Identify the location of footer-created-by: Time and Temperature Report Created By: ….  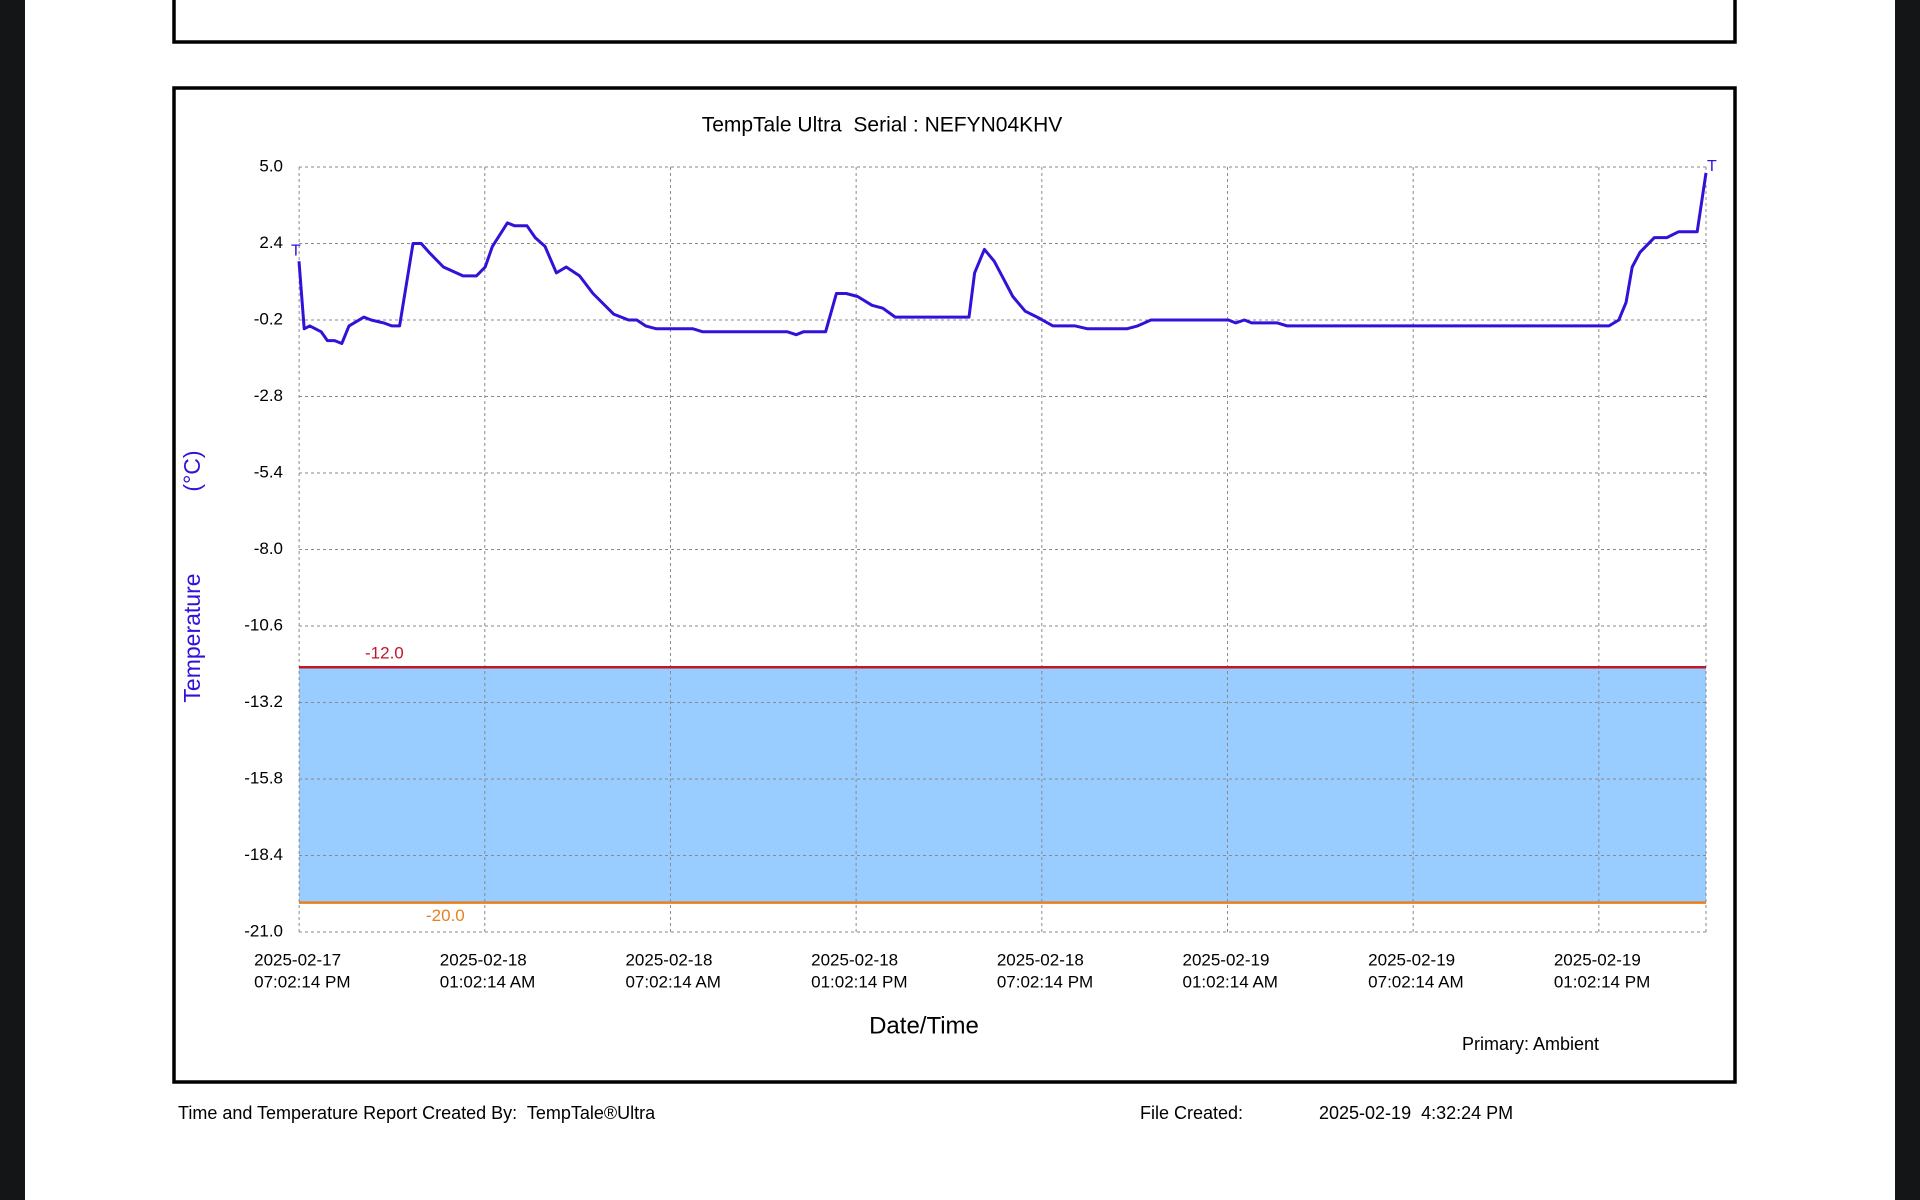
(417, 1113).